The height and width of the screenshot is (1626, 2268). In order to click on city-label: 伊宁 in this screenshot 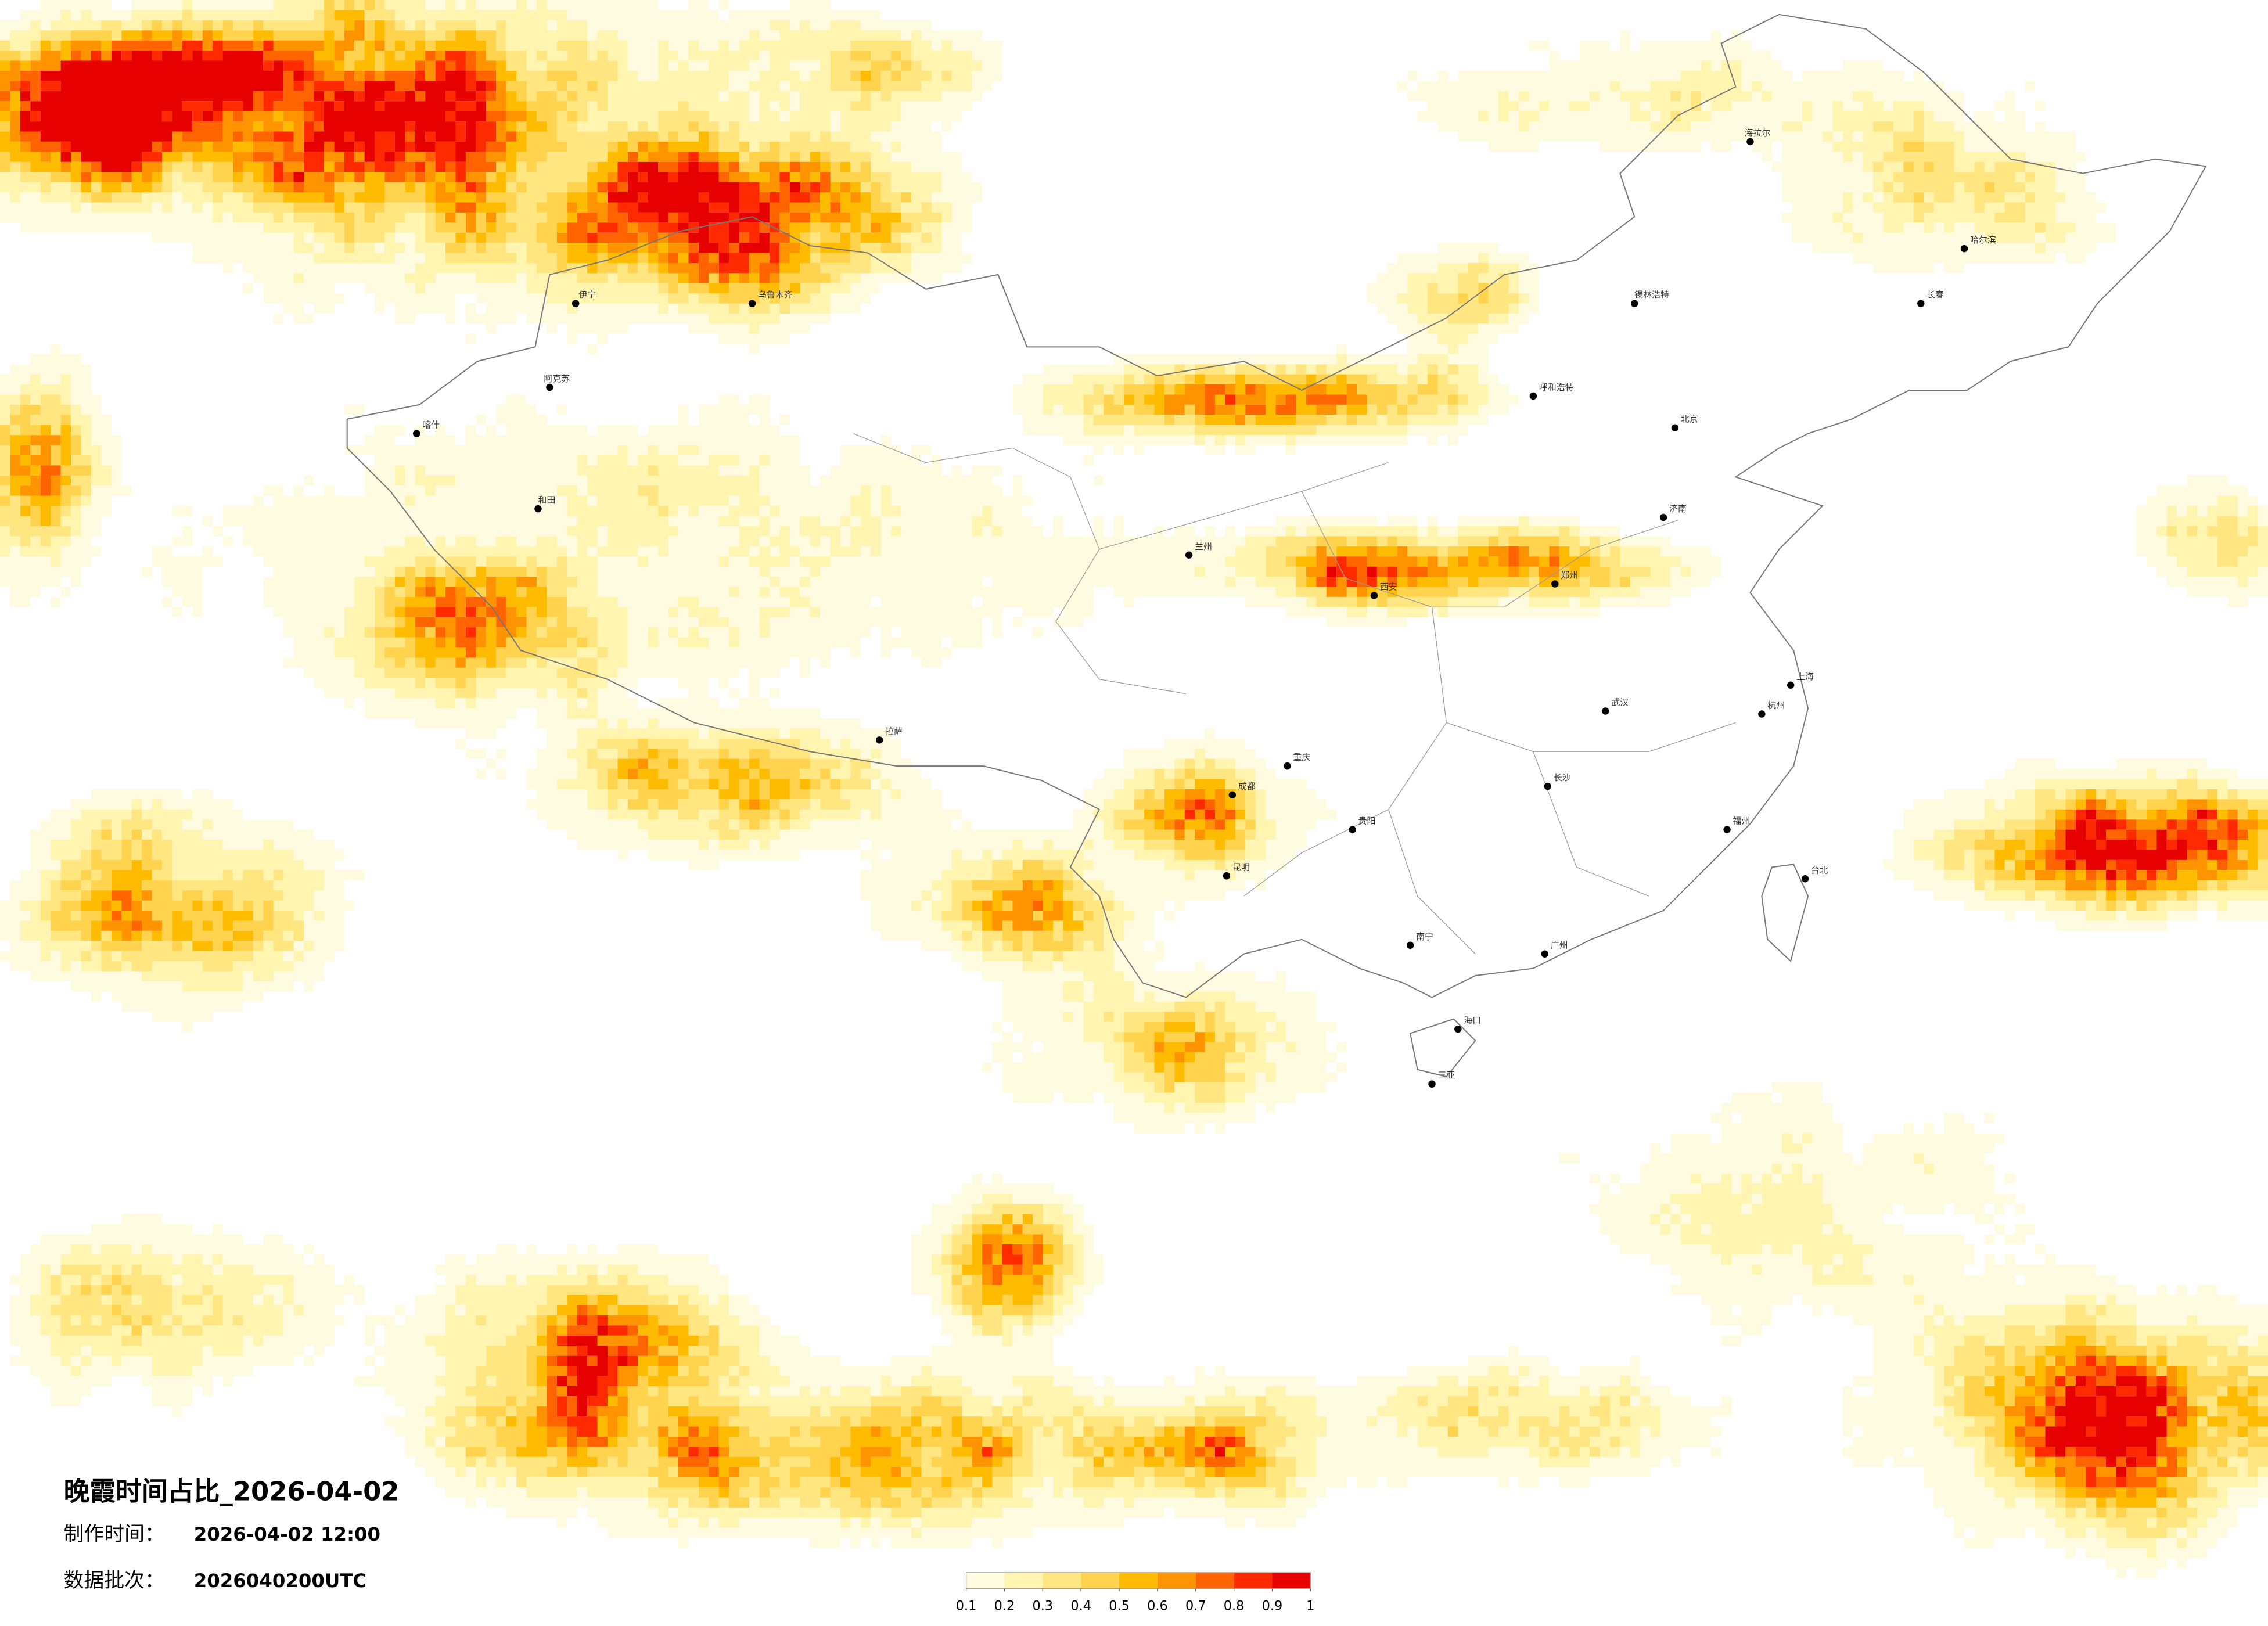, I will do `click(587, 295)`.